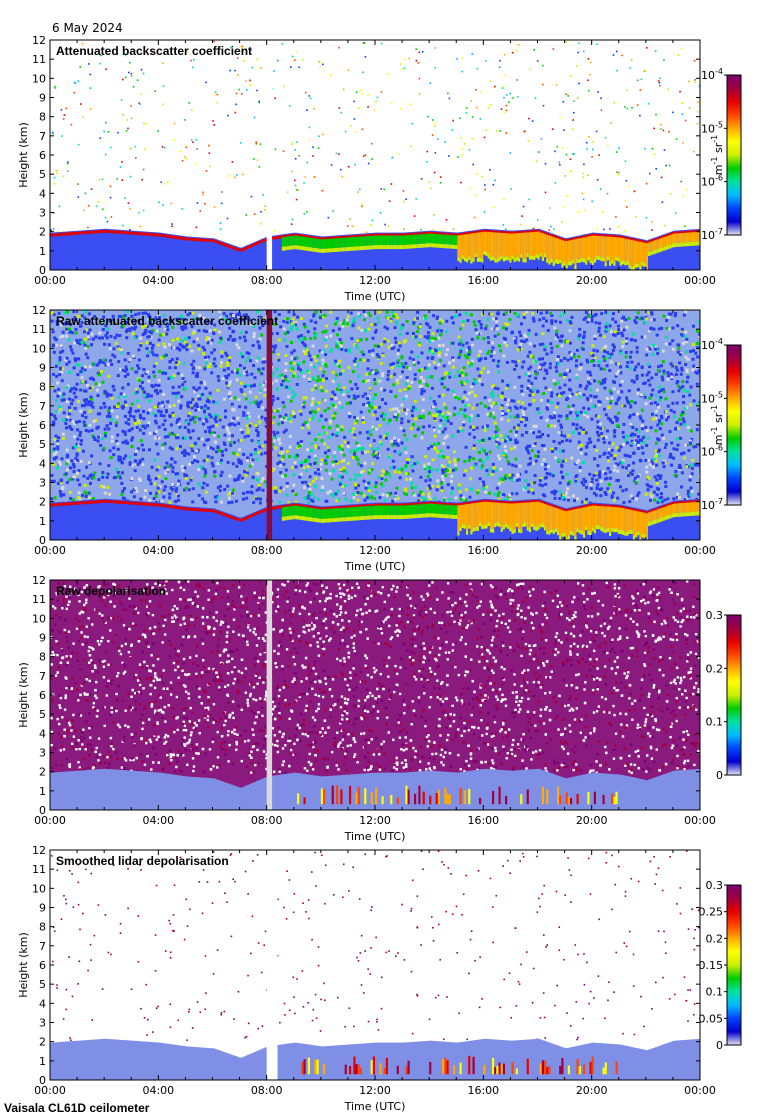  I want to click on colorbar-tick-label: 0.25, so click(711, 912).